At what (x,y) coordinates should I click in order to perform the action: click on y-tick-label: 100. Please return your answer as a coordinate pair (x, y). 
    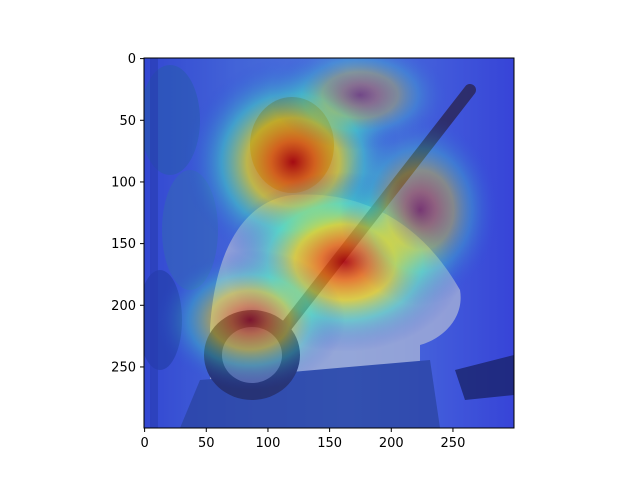
    Looking at the image, I should click on (123, 182).